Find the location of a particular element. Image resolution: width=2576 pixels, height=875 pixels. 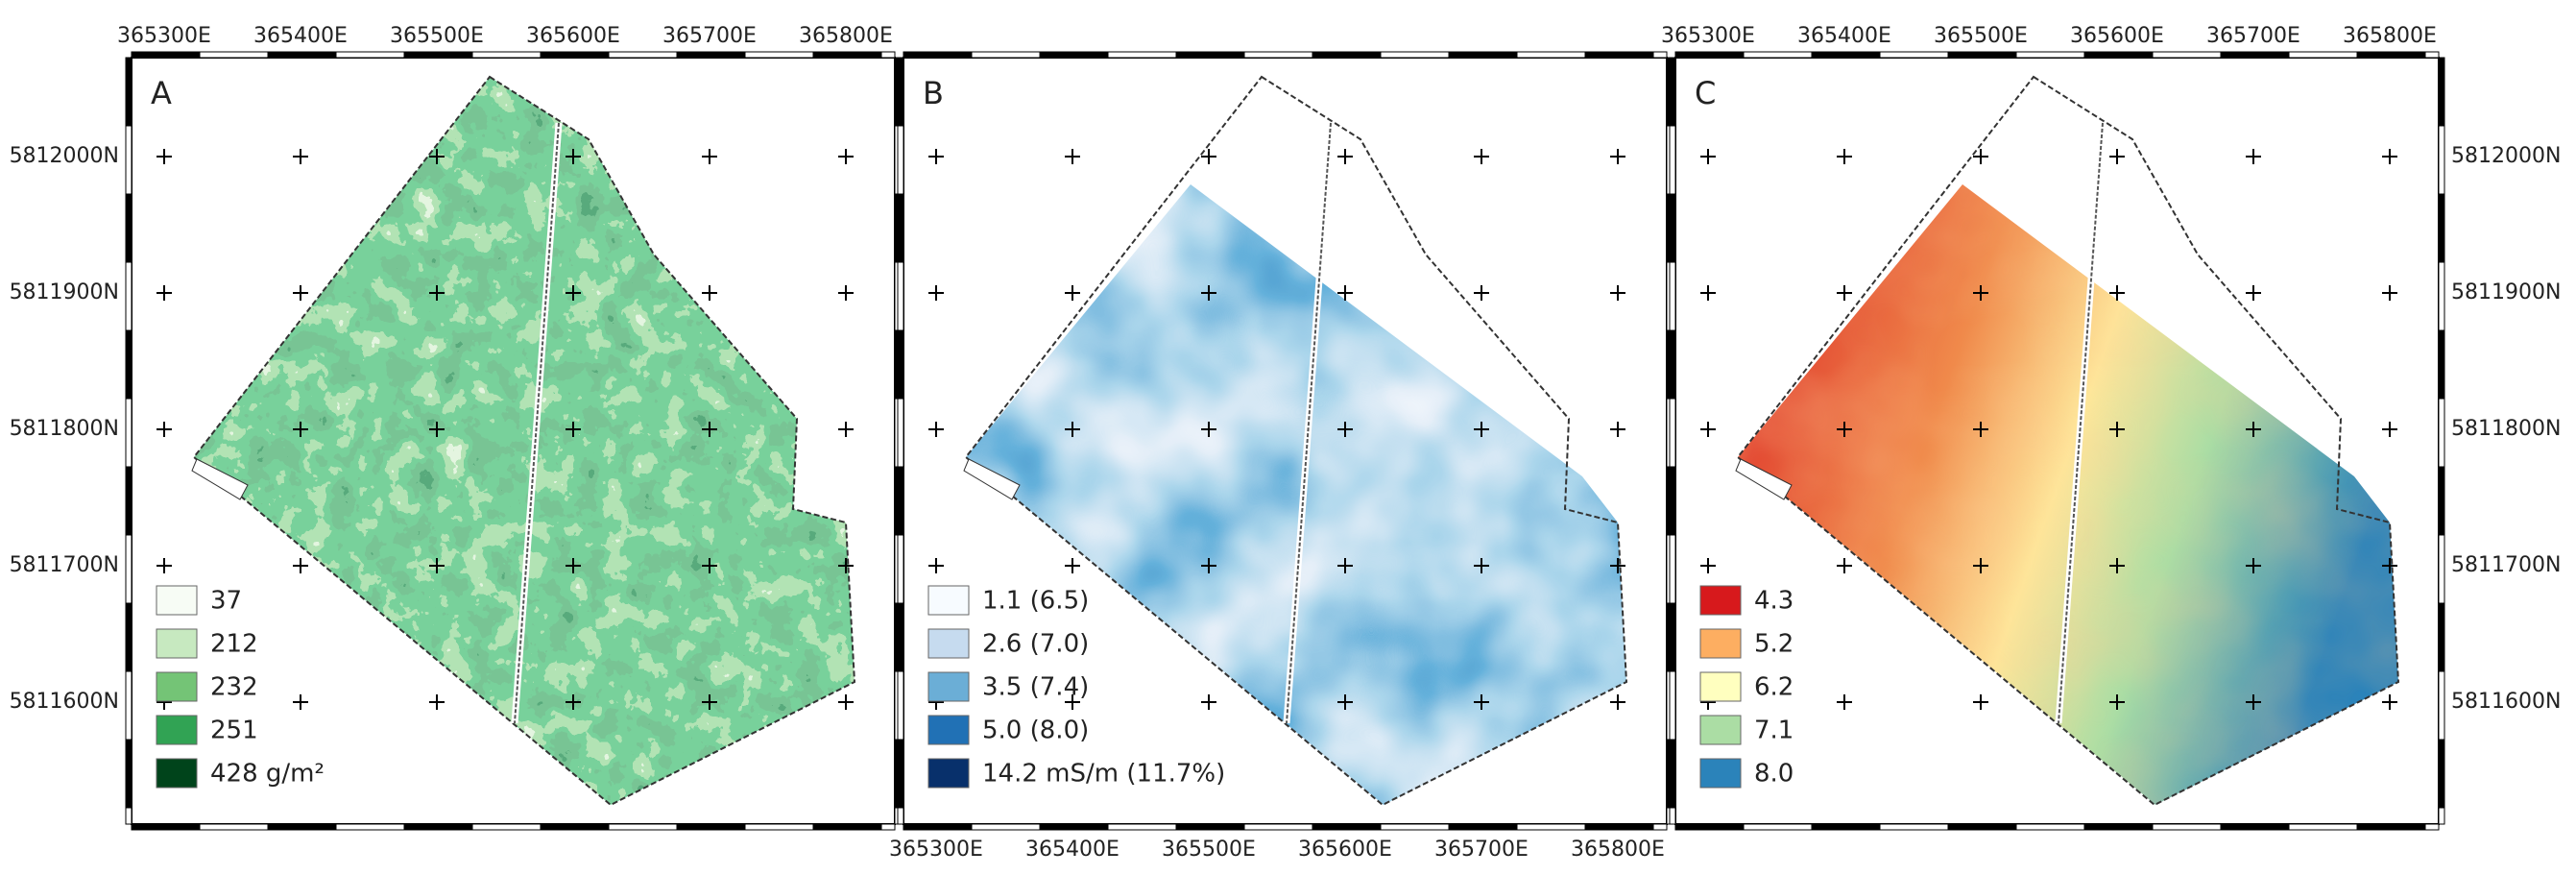

legend-label: 4.3 is located at coordinates (1774, 601).